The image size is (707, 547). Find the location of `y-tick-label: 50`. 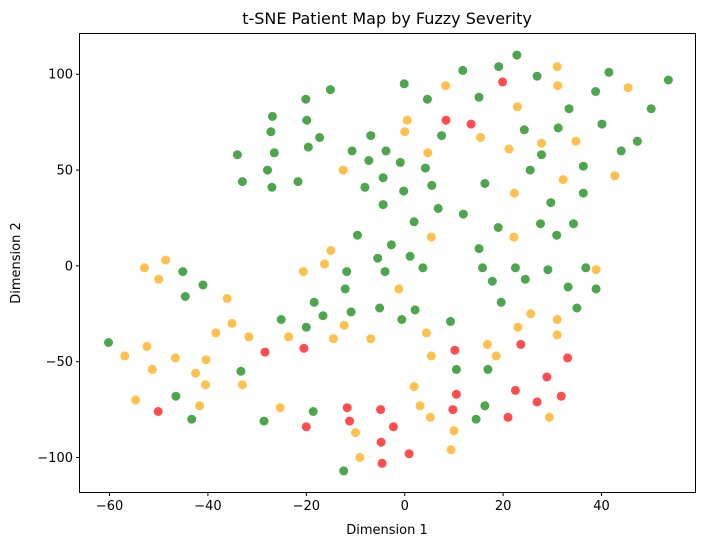

y-tick-label: 50 is located at coordinates (64, 171).